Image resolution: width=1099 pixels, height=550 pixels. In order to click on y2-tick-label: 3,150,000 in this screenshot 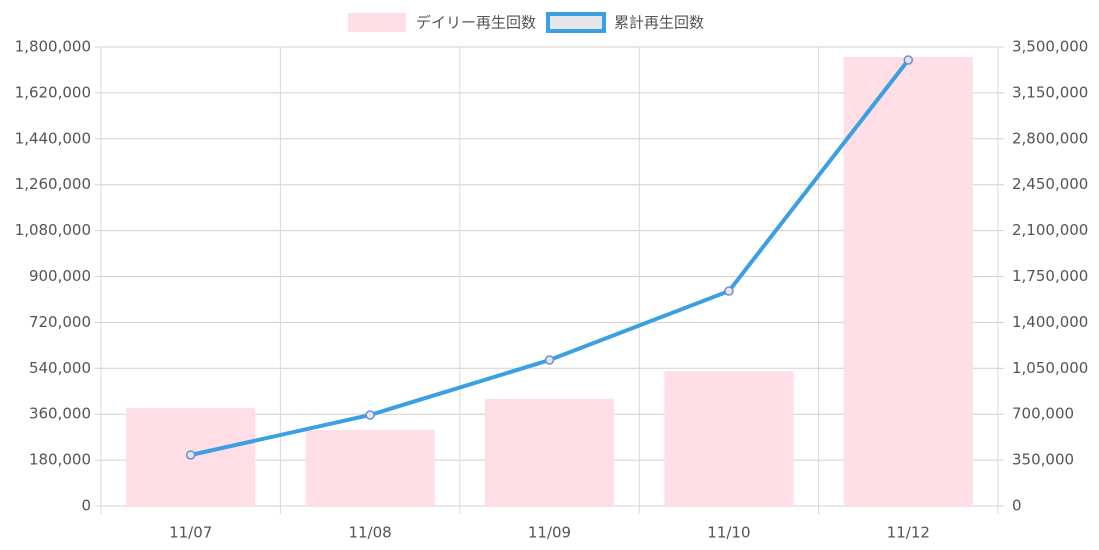, I will do `click(1050, 92)`.